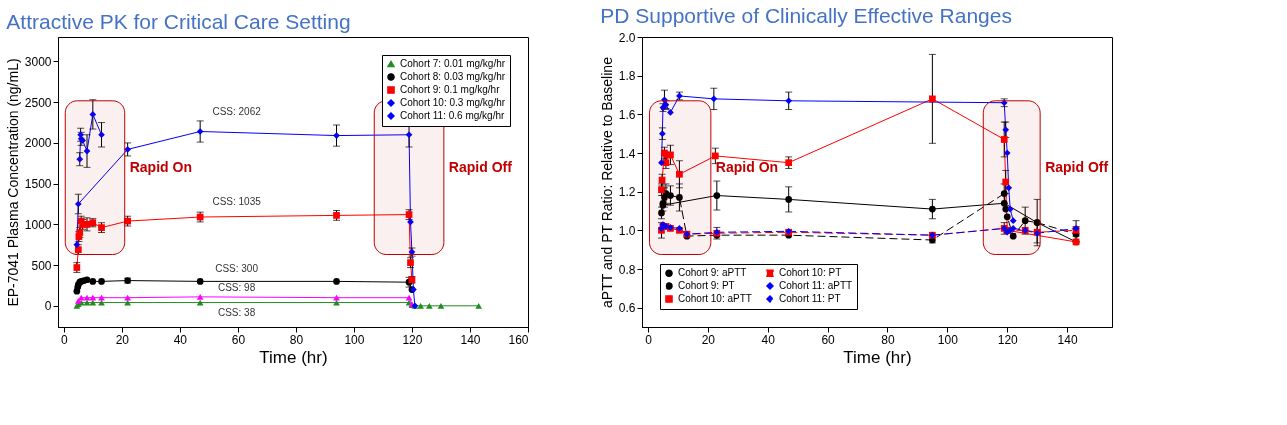 This screenshot has width=1287, height=425. I want to click on chart-title: PD Supportive of Clinically Effective Ranges, so click(806, 15).